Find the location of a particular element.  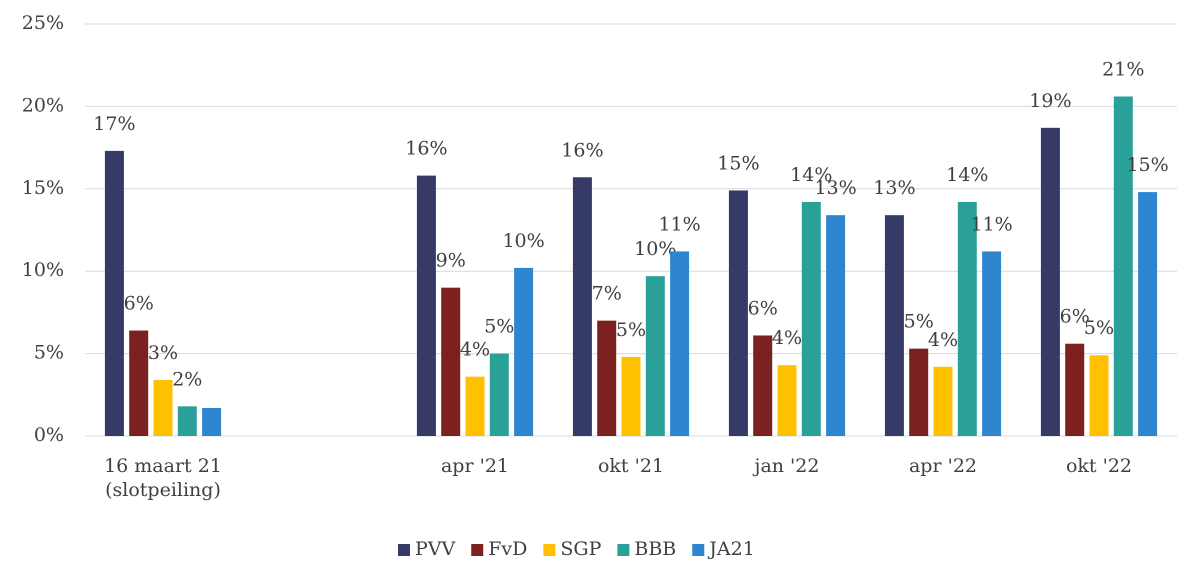

data-label: 21% is located at coordinates (1123, 70).